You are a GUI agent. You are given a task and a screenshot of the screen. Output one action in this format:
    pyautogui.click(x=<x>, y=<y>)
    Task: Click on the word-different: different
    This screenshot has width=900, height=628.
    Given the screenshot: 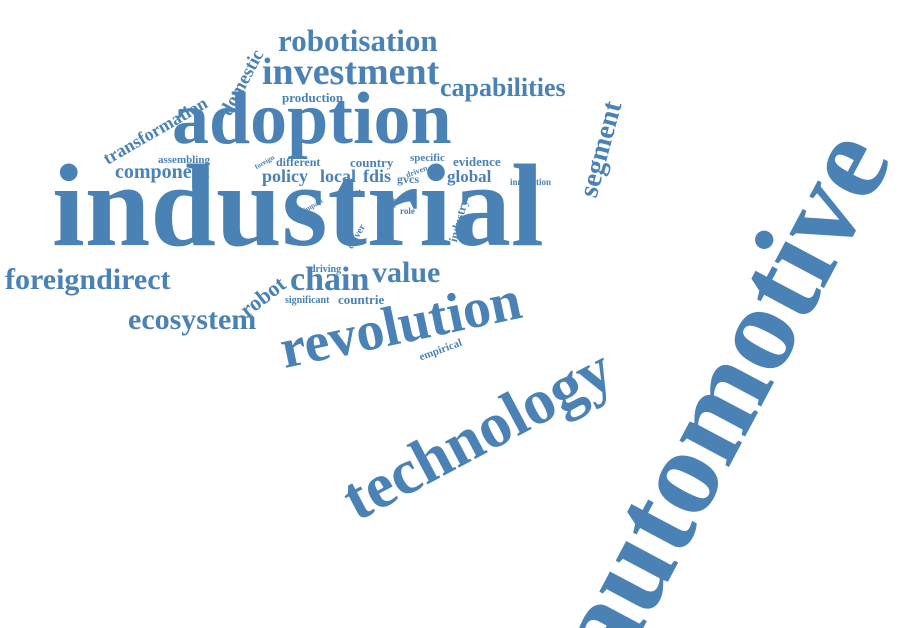 What is the action you would take?
    pyautogui.click(x=298, y=162)
    